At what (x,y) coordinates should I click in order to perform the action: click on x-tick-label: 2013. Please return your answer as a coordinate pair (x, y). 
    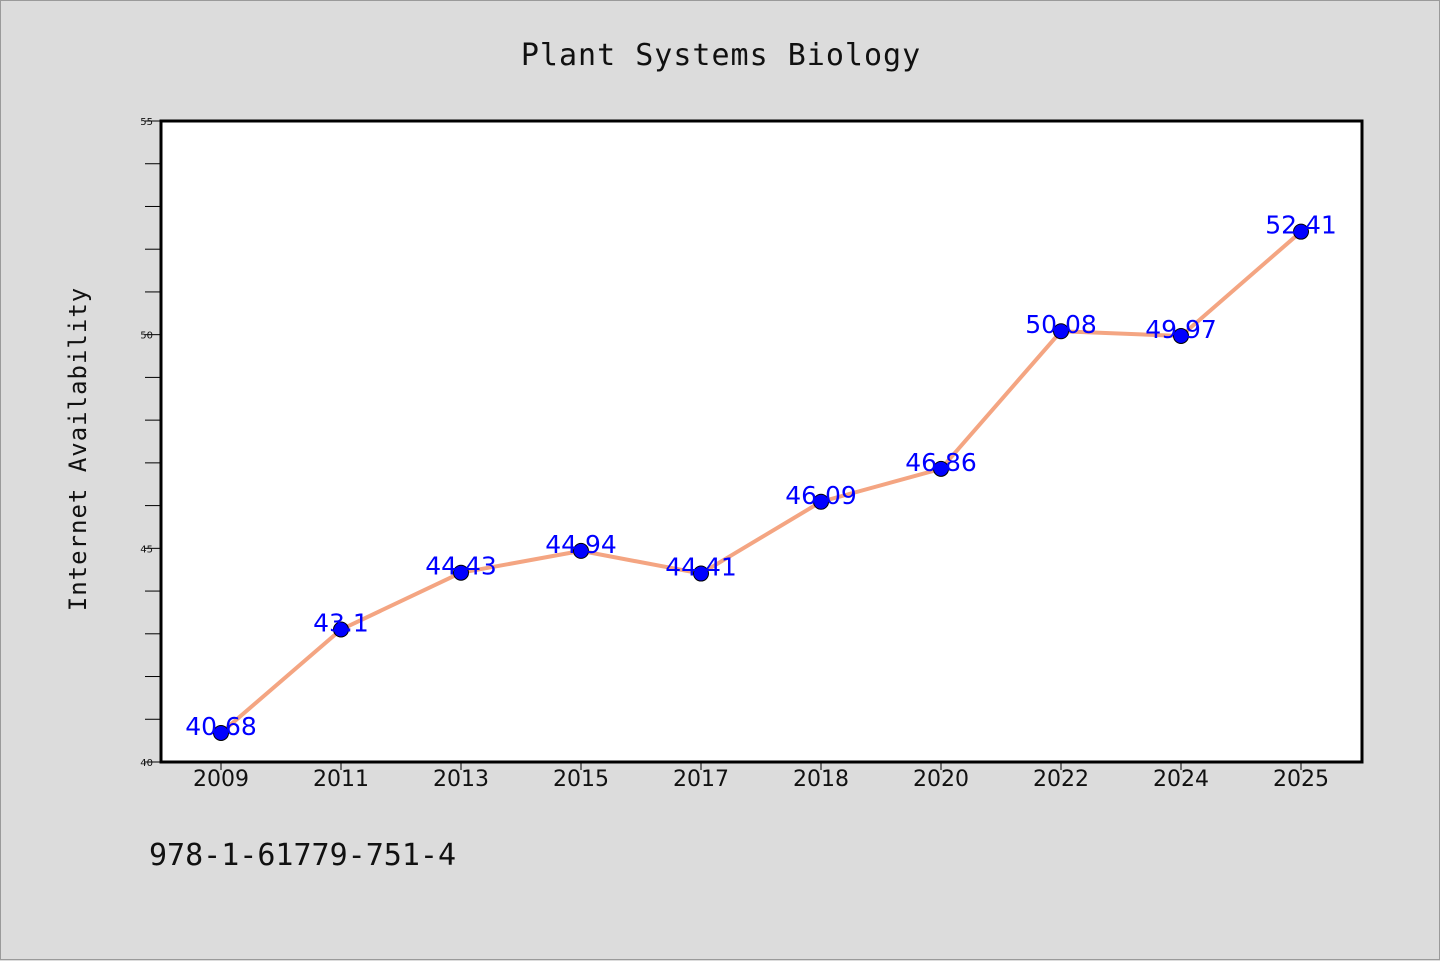
    Looking at the image, I should click on (461, 779).